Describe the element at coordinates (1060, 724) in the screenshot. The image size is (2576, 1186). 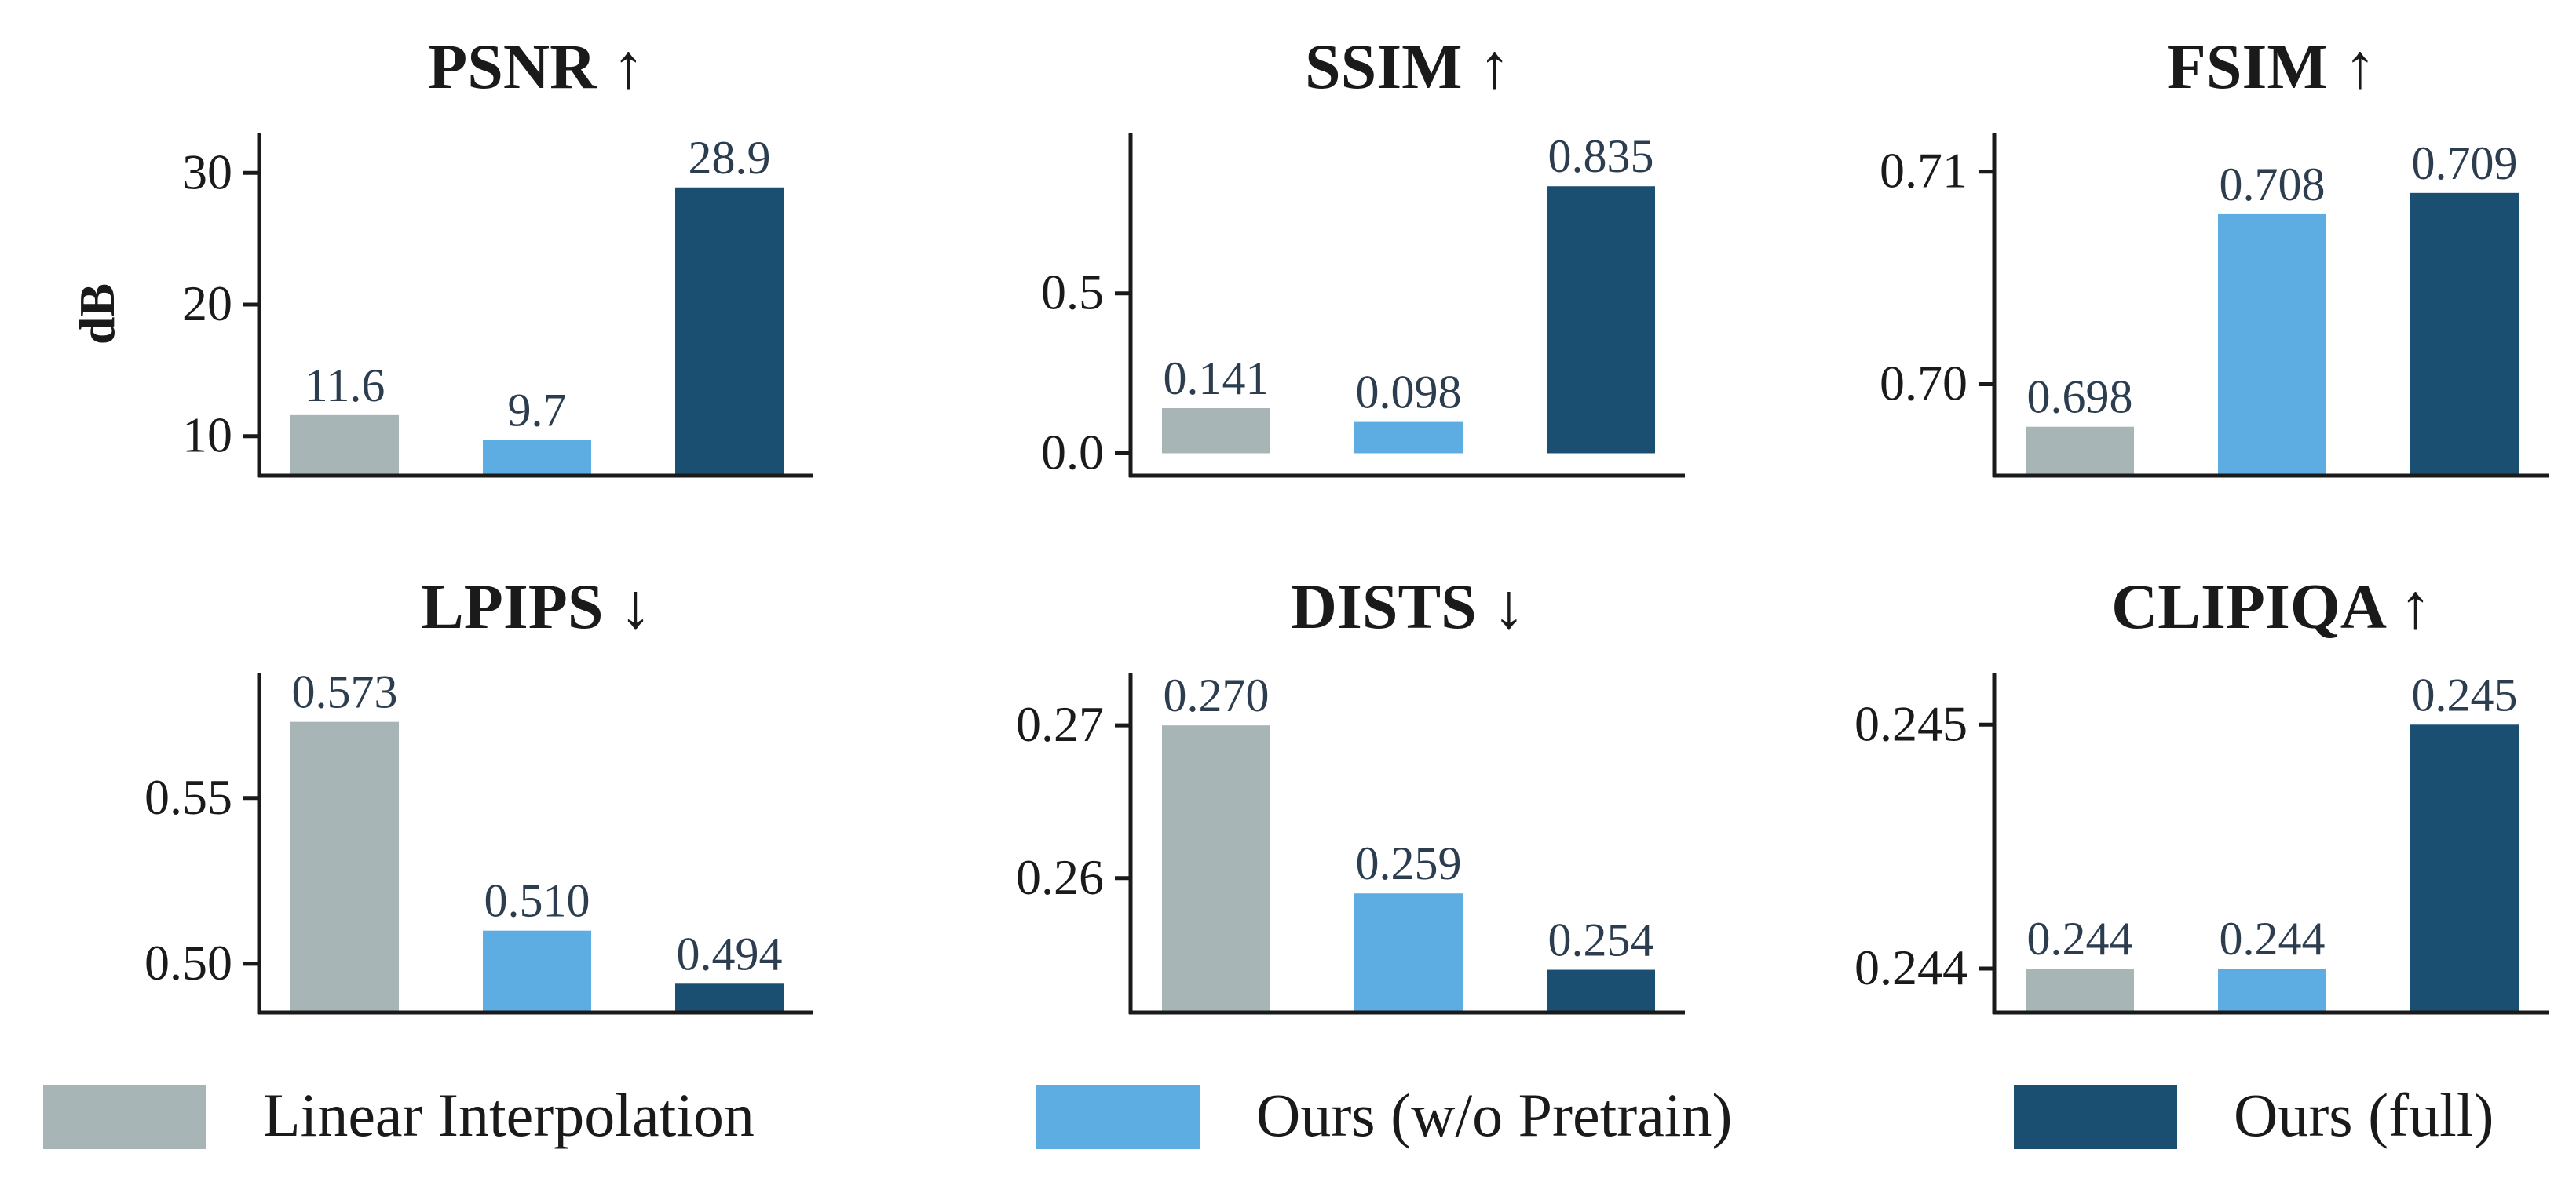
I see `y-tick-label: 0.27` at that location.